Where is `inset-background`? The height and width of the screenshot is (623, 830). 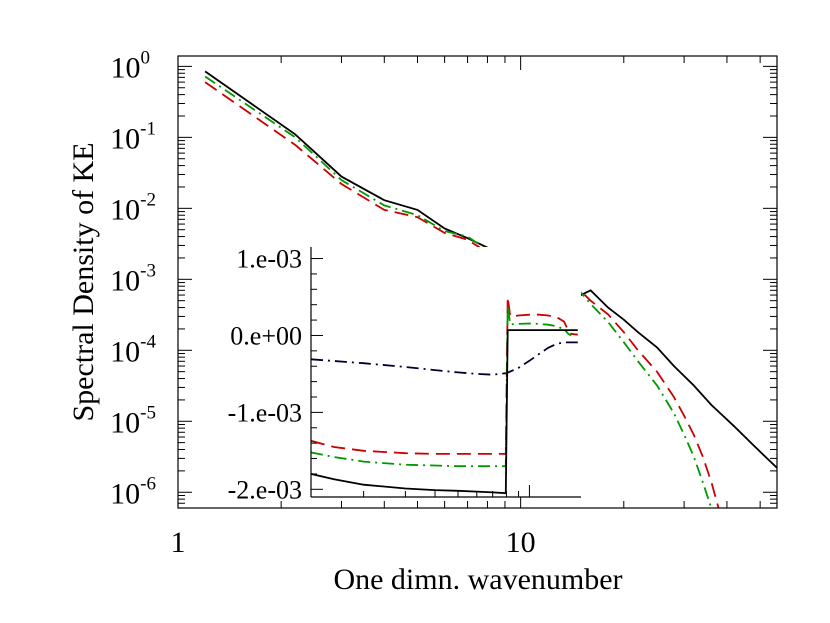 inset-background is located at coordinates (446, 372).